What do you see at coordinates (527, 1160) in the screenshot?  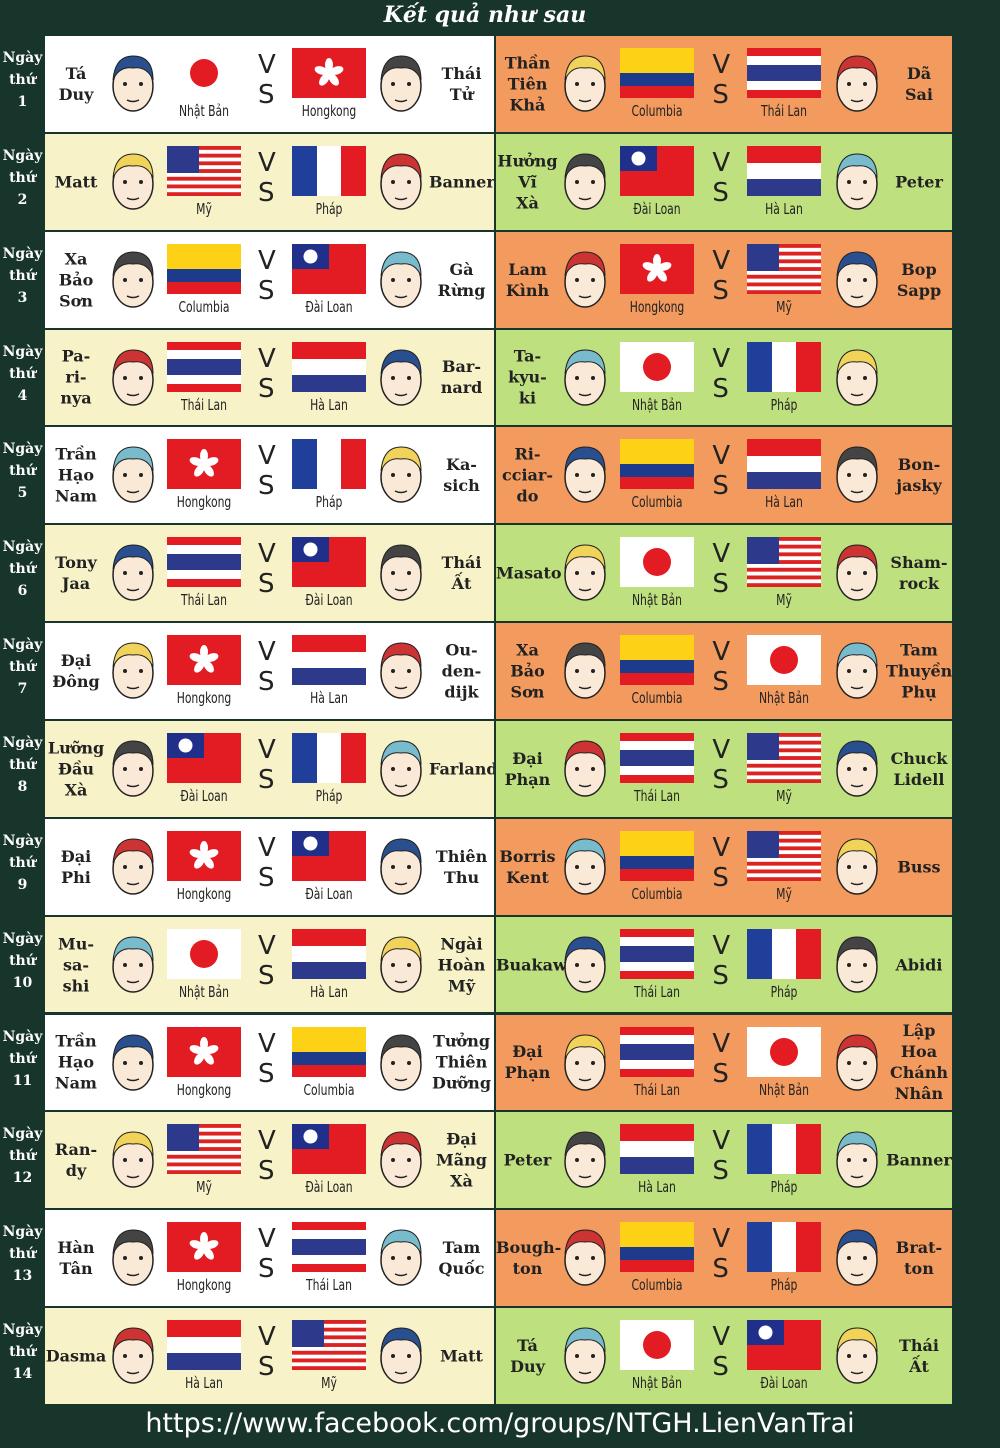 I see `player-name: Peter` at bounding box center [527, 1160].